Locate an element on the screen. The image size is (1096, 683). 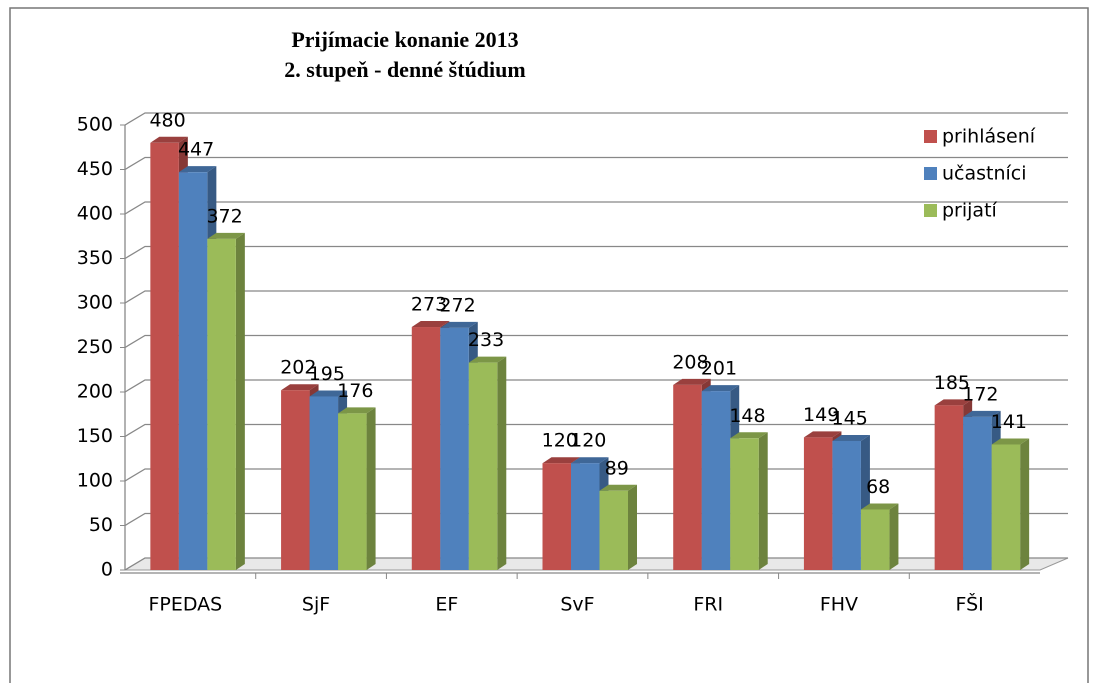
y-tick-label: 300 is located at coordinates (95, 303).